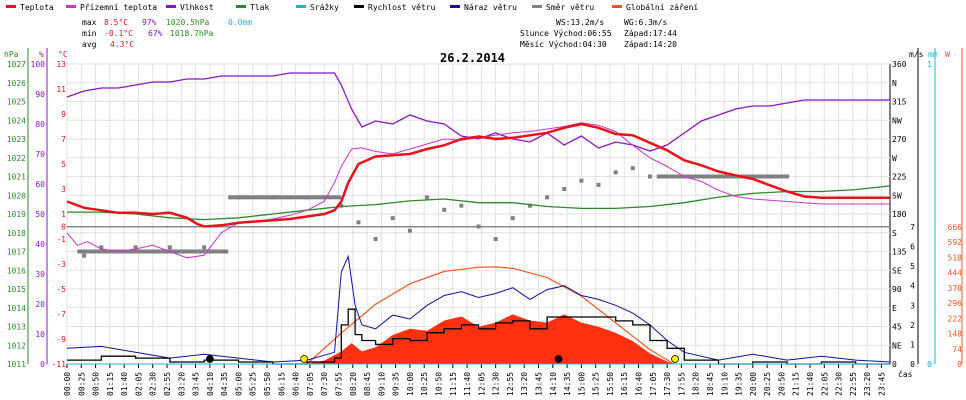 The height and width of the screenshot is (400, 966). What do you see at coordinates (894, 233) in the screenshot?
I see `tick-direction: S` at bounding box center [894, 233].